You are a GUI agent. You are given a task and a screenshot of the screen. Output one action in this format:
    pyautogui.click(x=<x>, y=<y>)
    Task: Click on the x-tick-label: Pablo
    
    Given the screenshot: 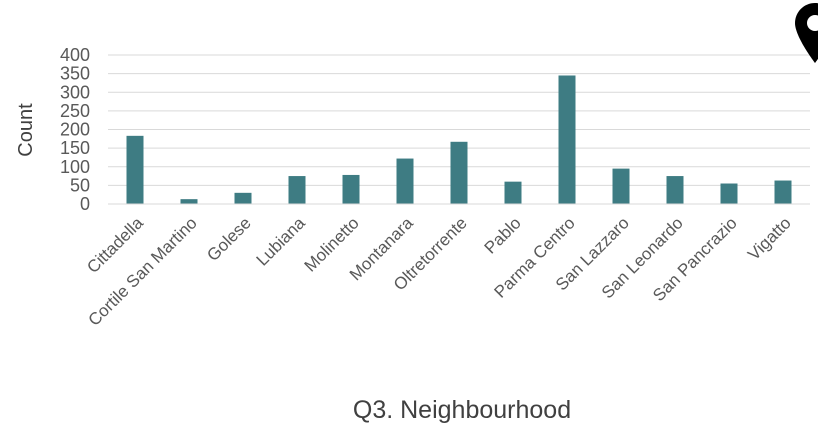 What is the action you would take?
    pyautogui.click(x=503, y=235)
    